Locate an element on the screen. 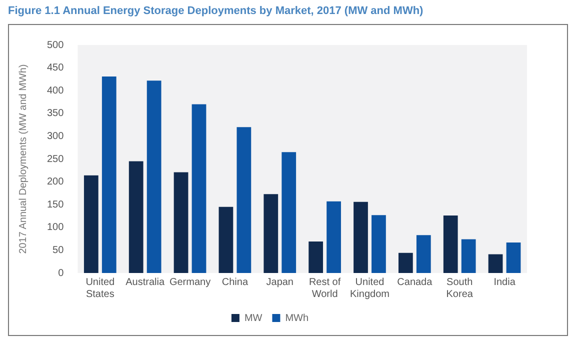 This screenshot has width=576, height=356. chart-title: Figure 1.1 Annual Energy Storage Deployments by Market, 2017 (MW and MWh) is located at coordinates (216, 11).